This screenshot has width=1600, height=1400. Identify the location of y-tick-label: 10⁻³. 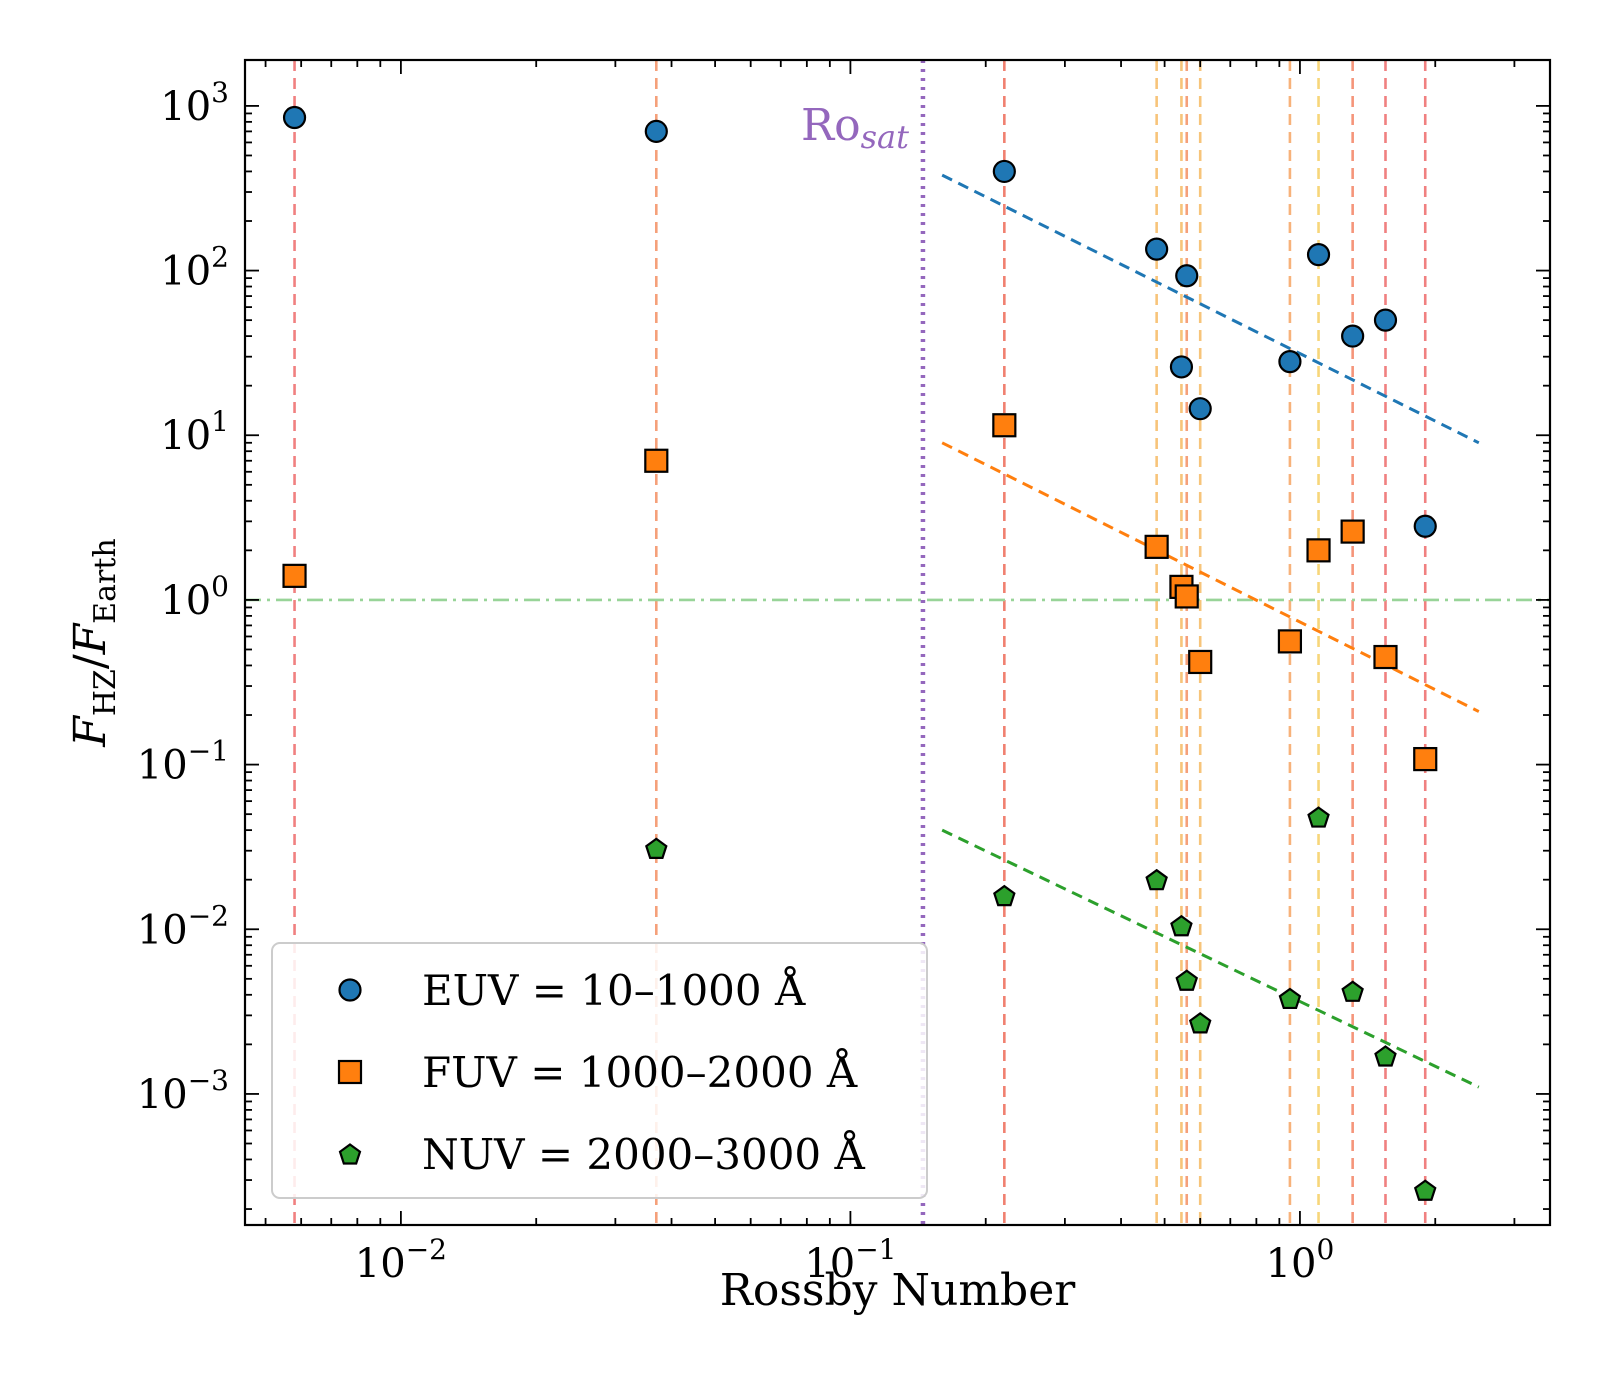
(183, 1091).